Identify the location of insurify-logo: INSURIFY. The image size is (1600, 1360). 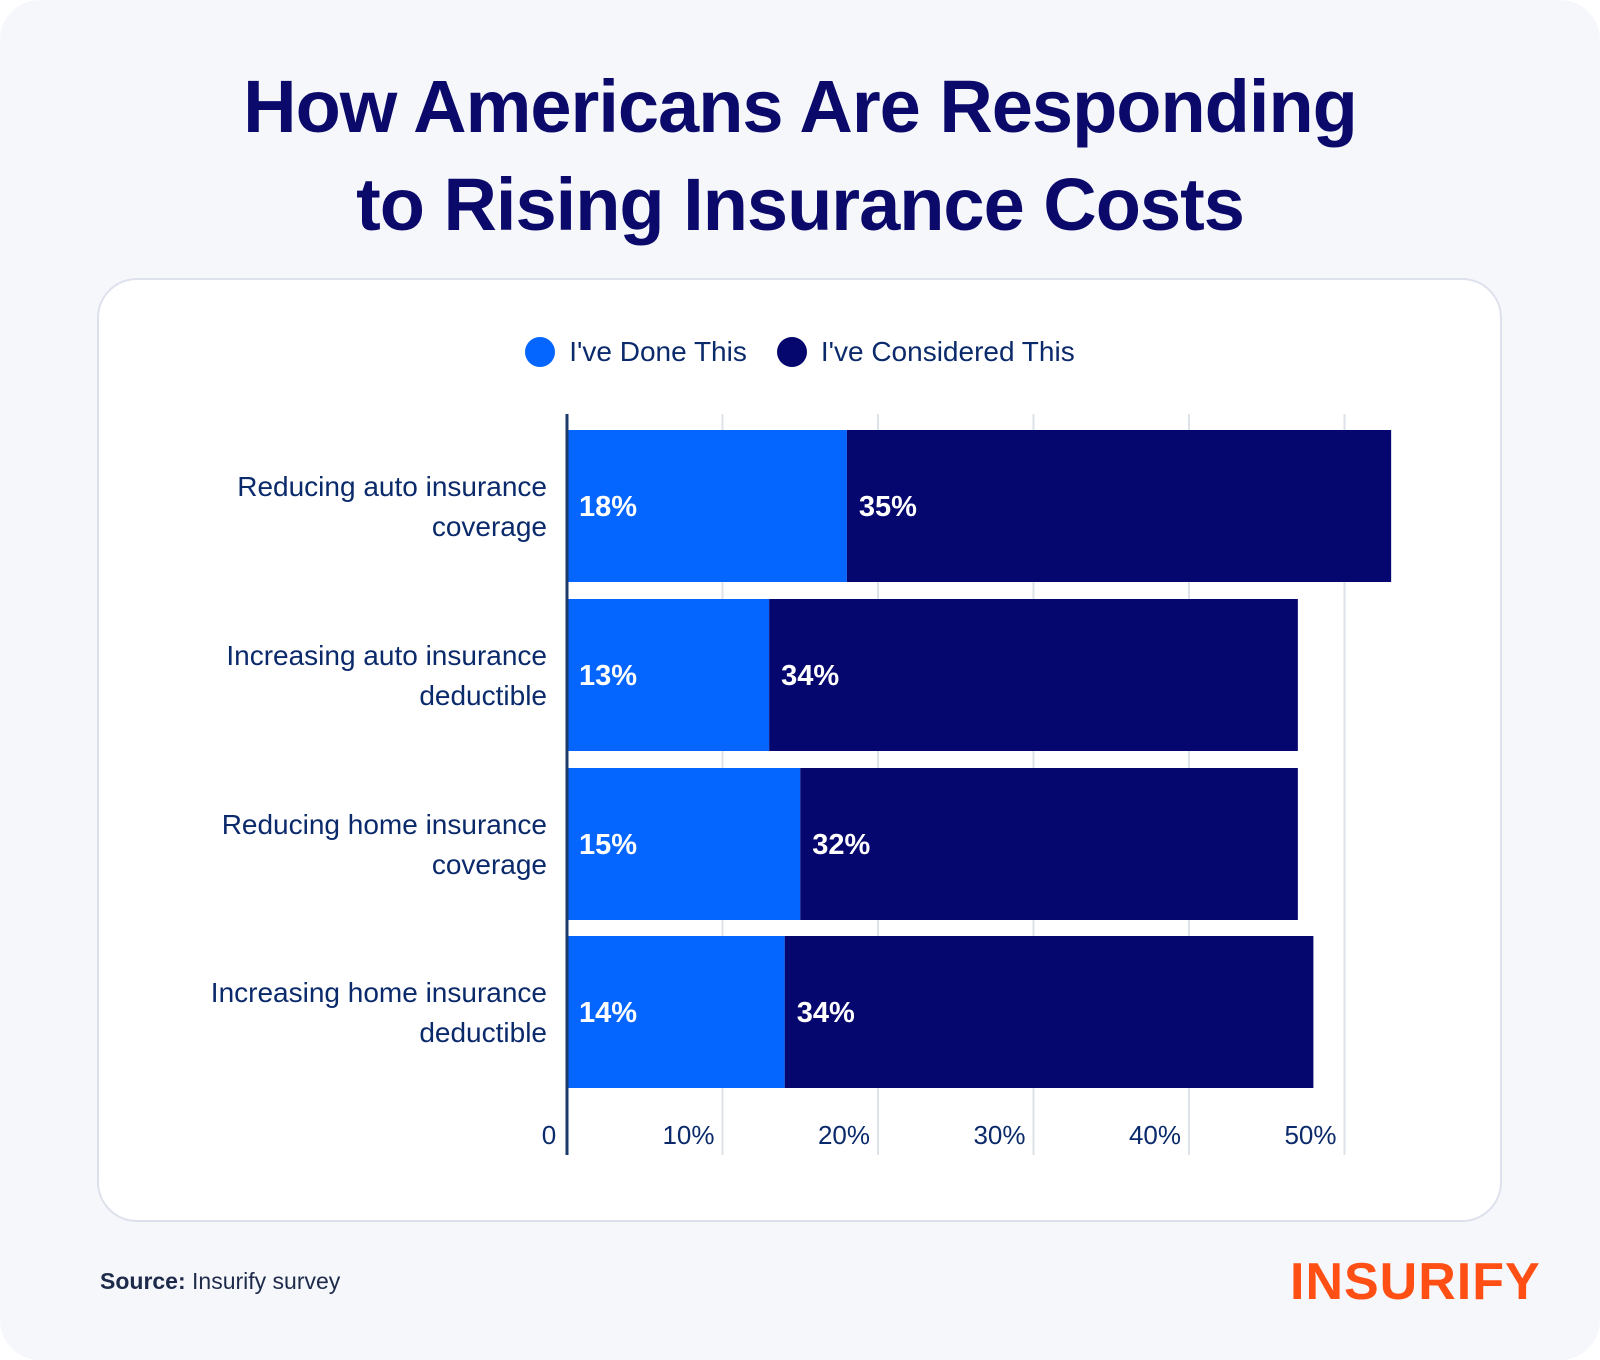
(1415, 1282).